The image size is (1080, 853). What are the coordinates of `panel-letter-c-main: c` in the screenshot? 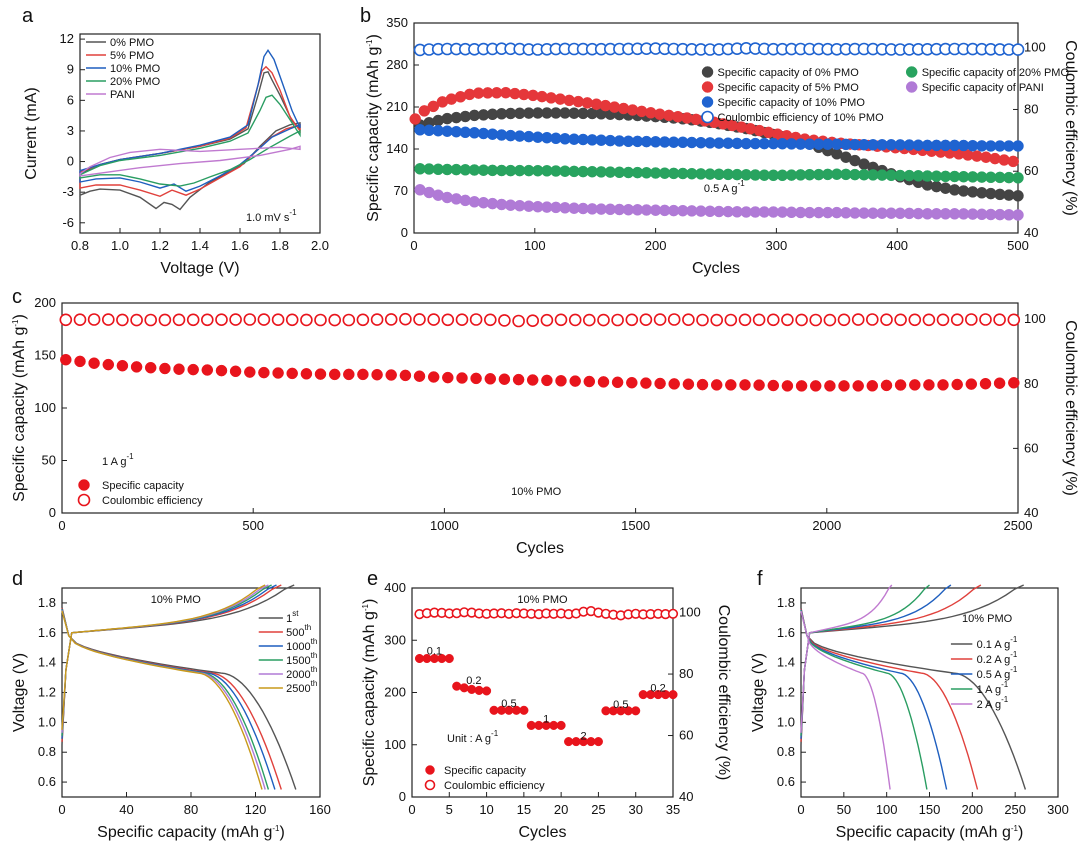 It's located at (17, 297).